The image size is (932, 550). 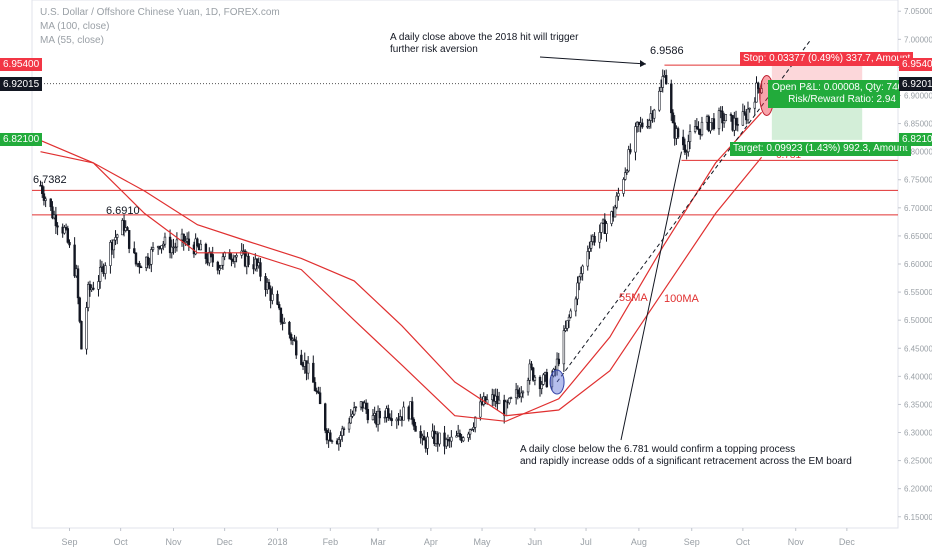 What do you see at coordinates (840, 87) in the screenshot?
I see `pnl-text: Open P&L: 0.00008, Qty: 7403` at bounding box center [840, 87].